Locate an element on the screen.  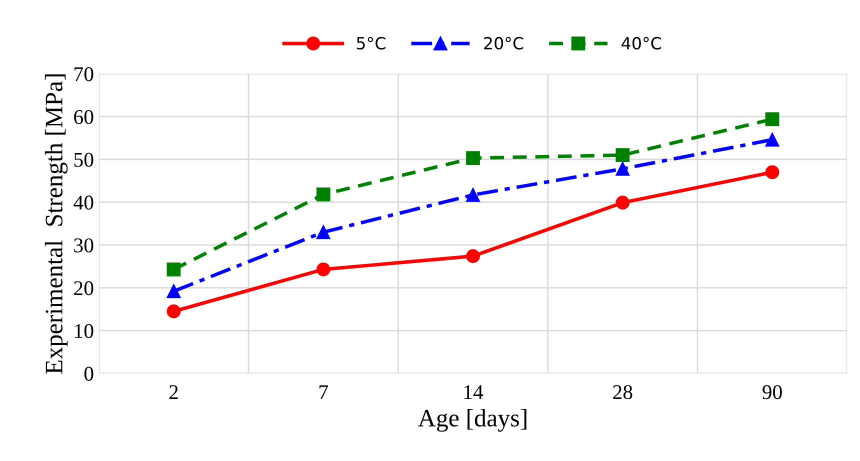
x-tick-label: 90 is located at coordinates (772, 392).